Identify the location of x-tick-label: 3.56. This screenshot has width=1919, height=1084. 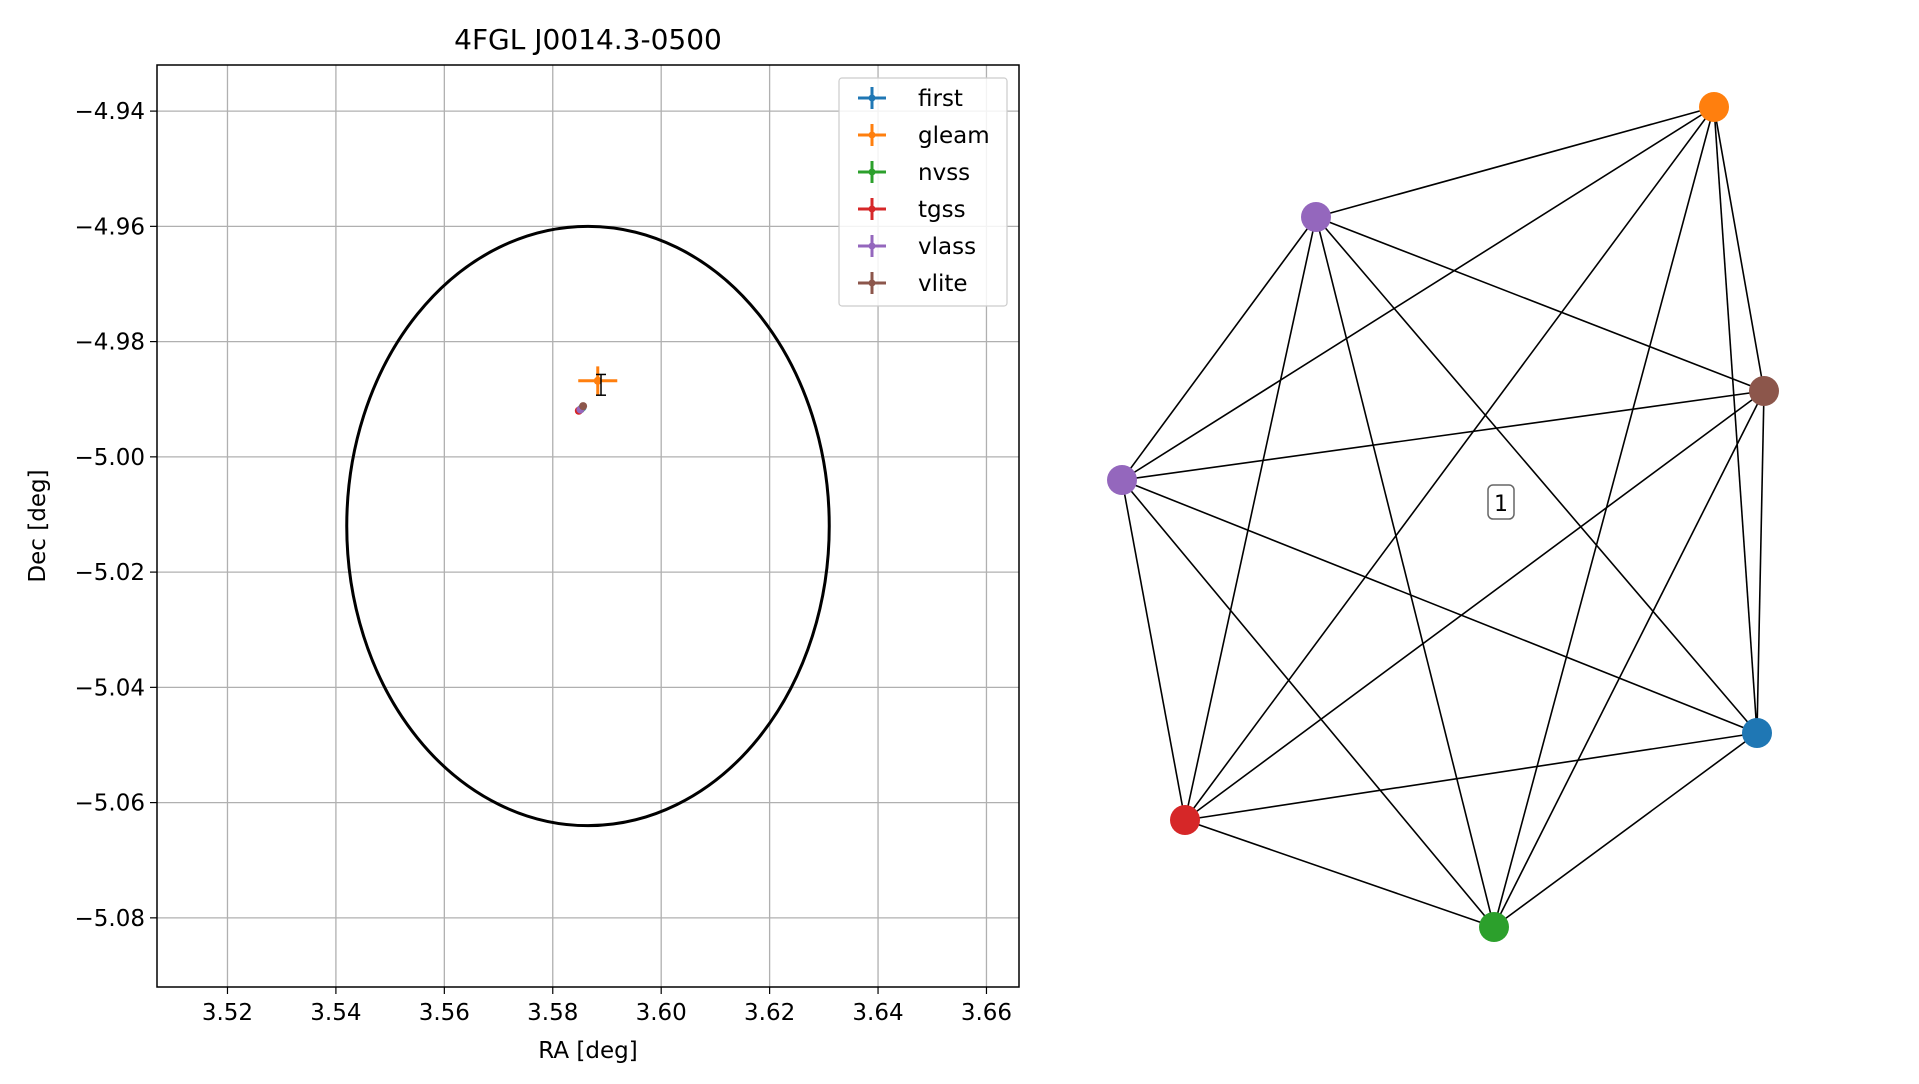
(444, 1013).